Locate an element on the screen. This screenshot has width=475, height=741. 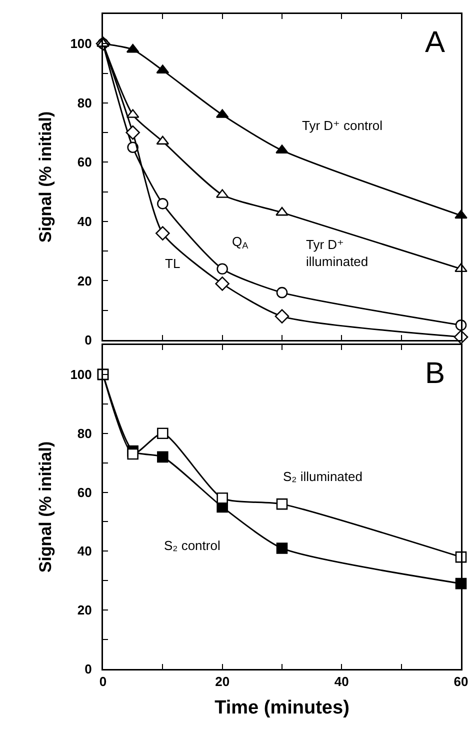
series-label: Tyr D⁺ control is located at coordinates (342, 125).